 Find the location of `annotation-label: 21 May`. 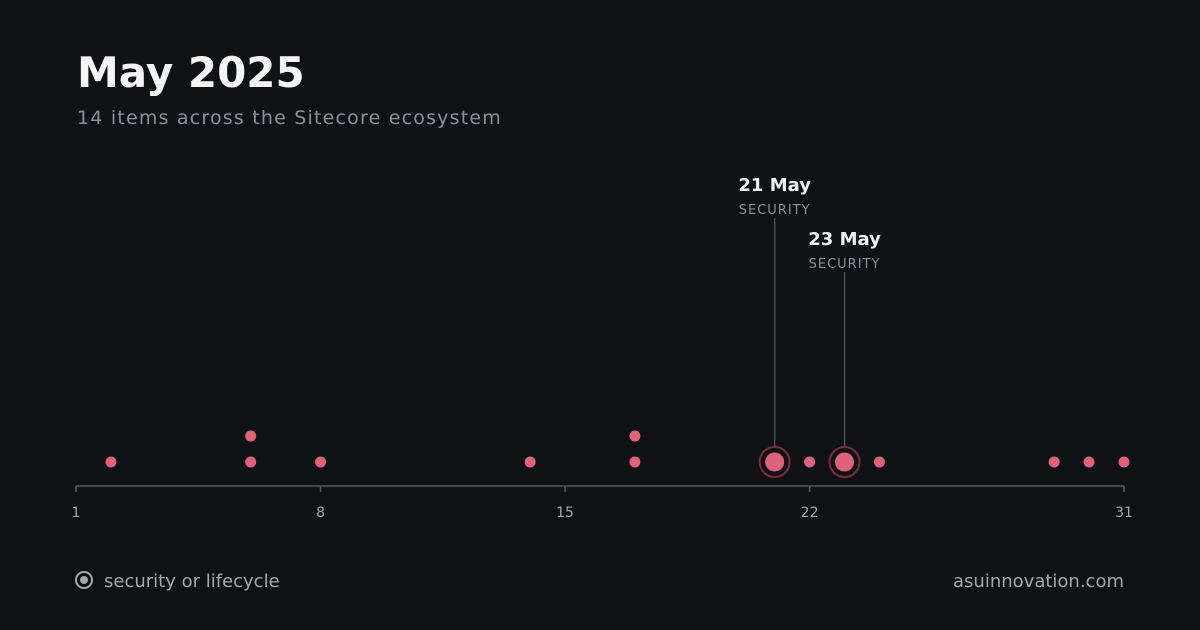

annotation-label: 21 May is located at coordinates (774, 185).